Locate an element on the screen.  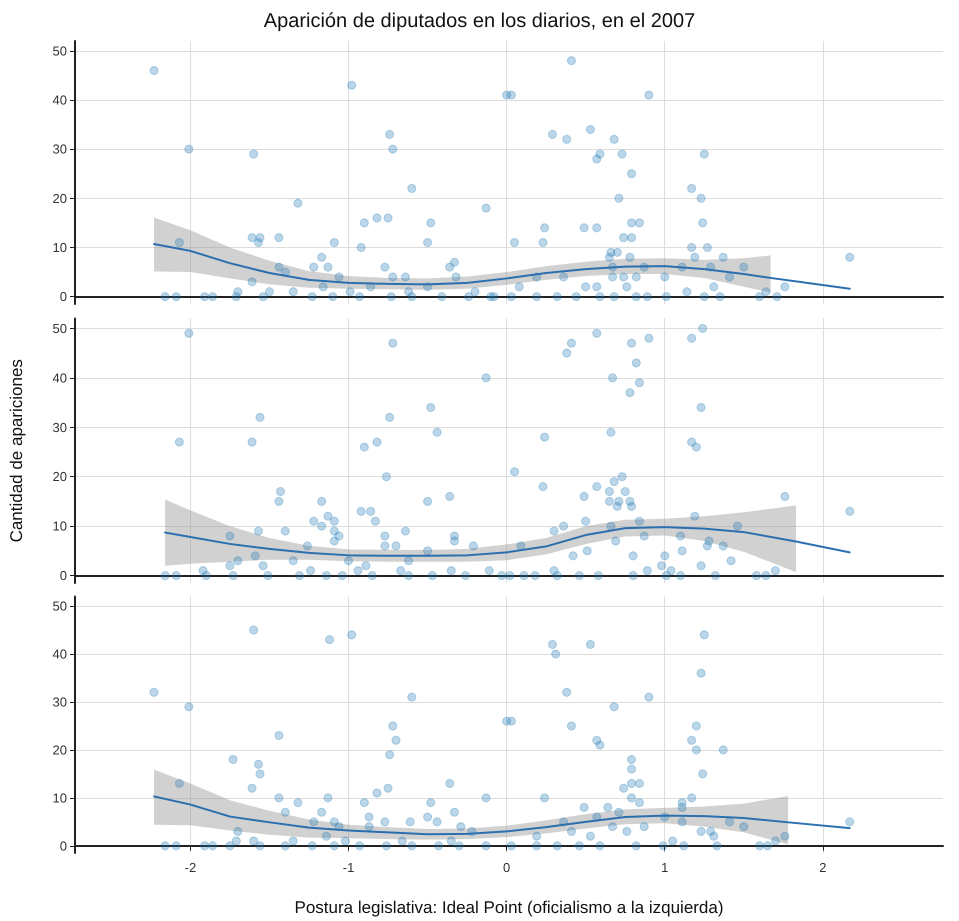
x-axis-title: Postura legislativa: Ideal Point (oficialismo a la izquierda) is located at coordinates (509, 907).